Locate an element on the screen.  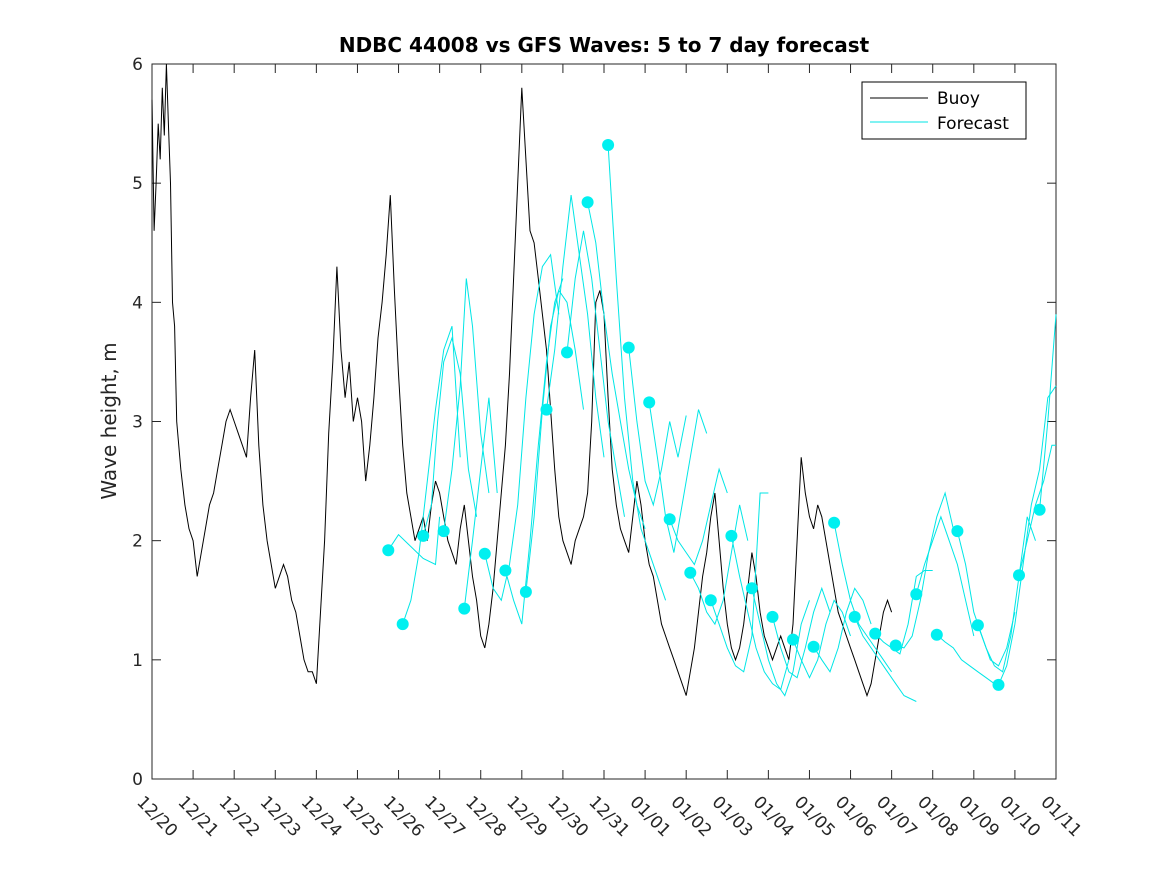
x-tick-label: 12/28 is located at coordinates (485, 816).